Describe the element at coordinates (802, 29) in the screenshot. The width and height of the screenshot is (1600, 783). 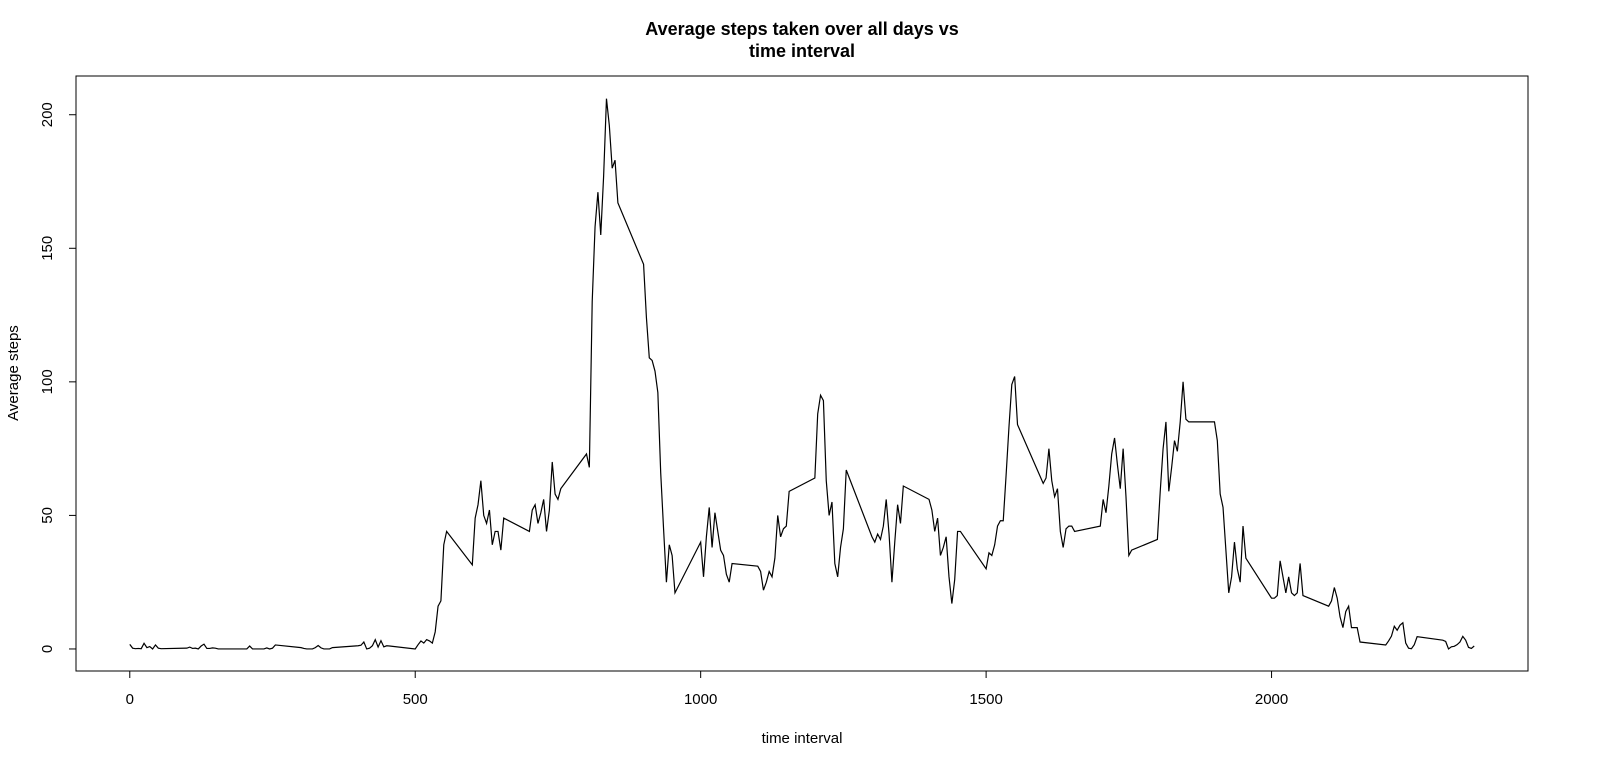
I see `chart-title: Average steps taken over all days vs` at that location.